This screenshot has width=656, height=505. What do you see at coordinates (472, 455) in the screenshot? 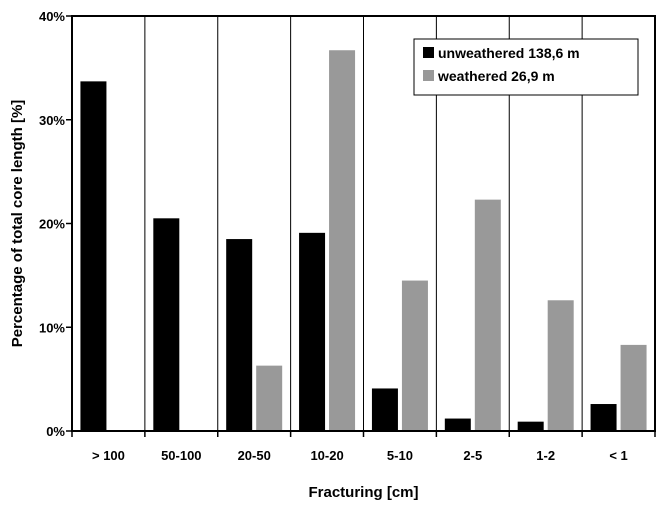
I see `x-tick-label: 2-5` at bounding box center [472, 455].